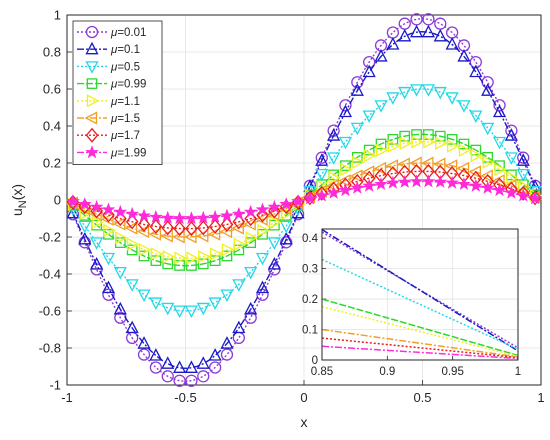 Image resolution: width=550 pixels, height=440 pixels. I want to click on legend-label: μ=1.5, so click(125, 119).